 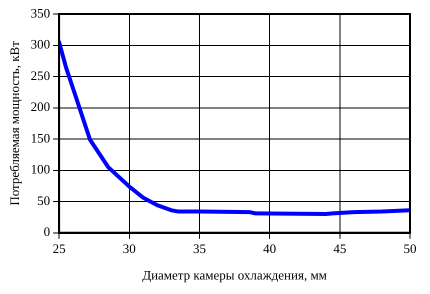 What do you see at coordinates (410, 248) in the screenshot?
I see `x-tick-label: 50` at bounding box center [410, 248].